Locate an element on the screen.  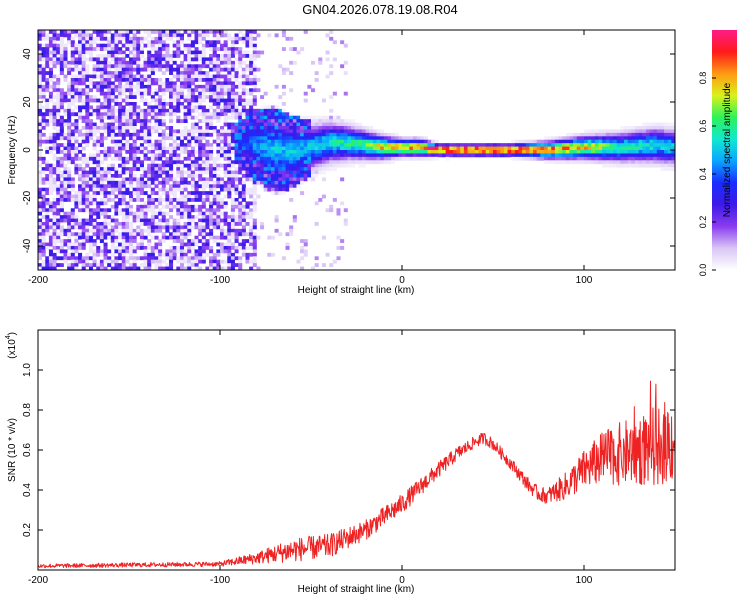
snr-y-tick-label: 0.4 is located at coordinates (27, 490).